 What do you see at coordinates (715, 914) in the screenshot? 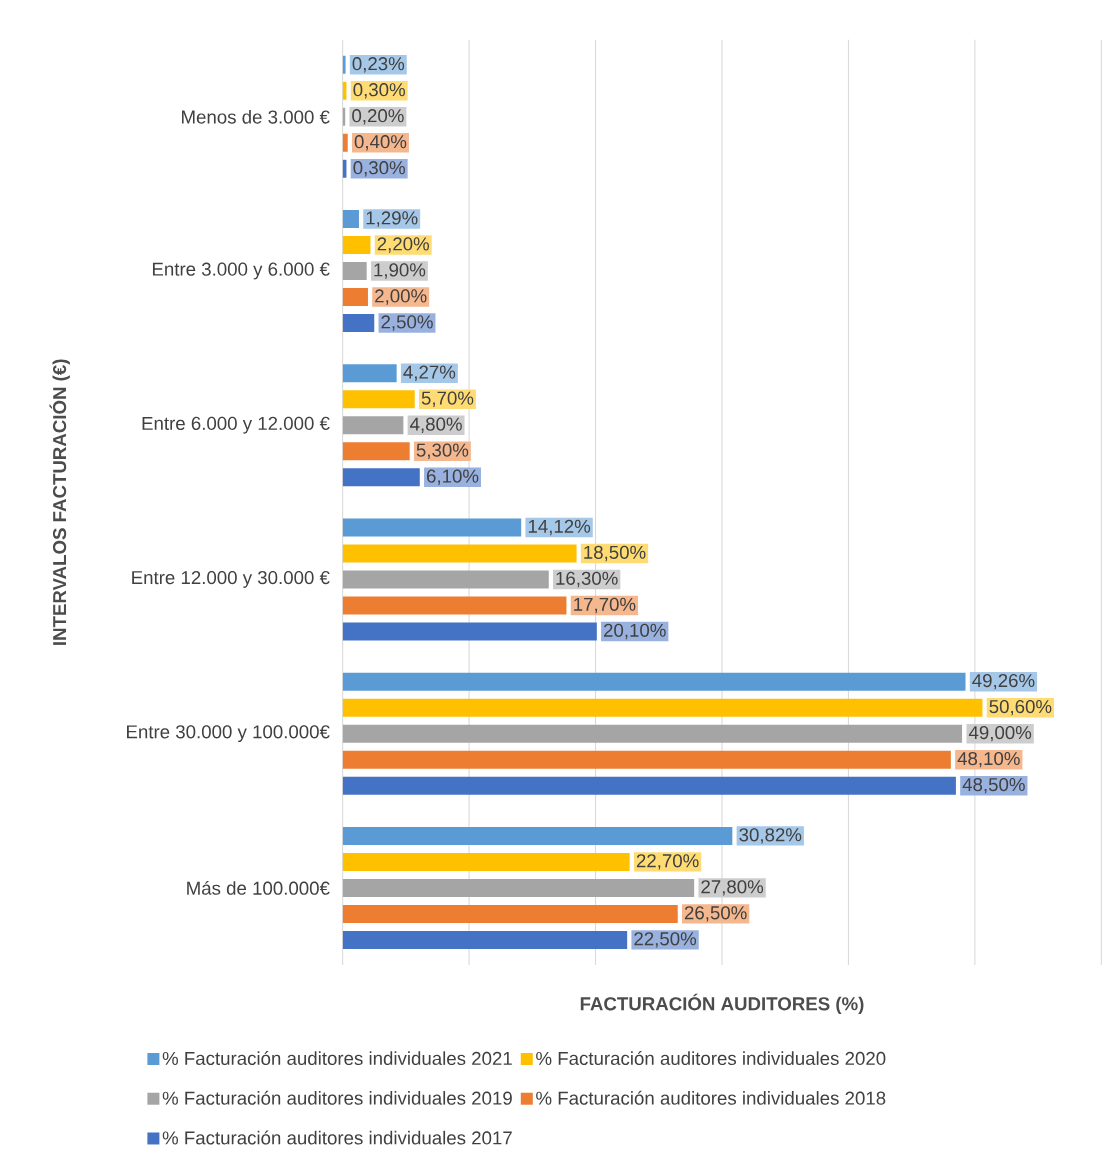
I see `data-label: 26,50%` at bounding box center [715, 914].